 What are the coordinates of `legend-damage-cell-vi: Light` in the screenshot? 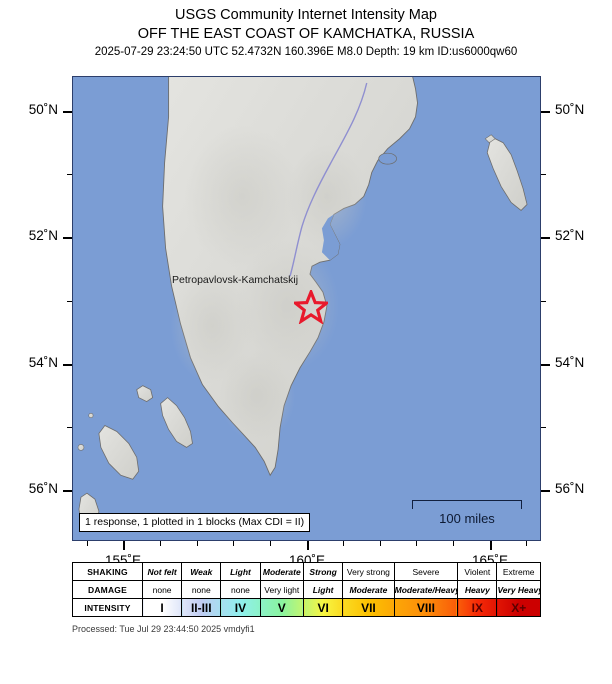 It's located at (323, 589).